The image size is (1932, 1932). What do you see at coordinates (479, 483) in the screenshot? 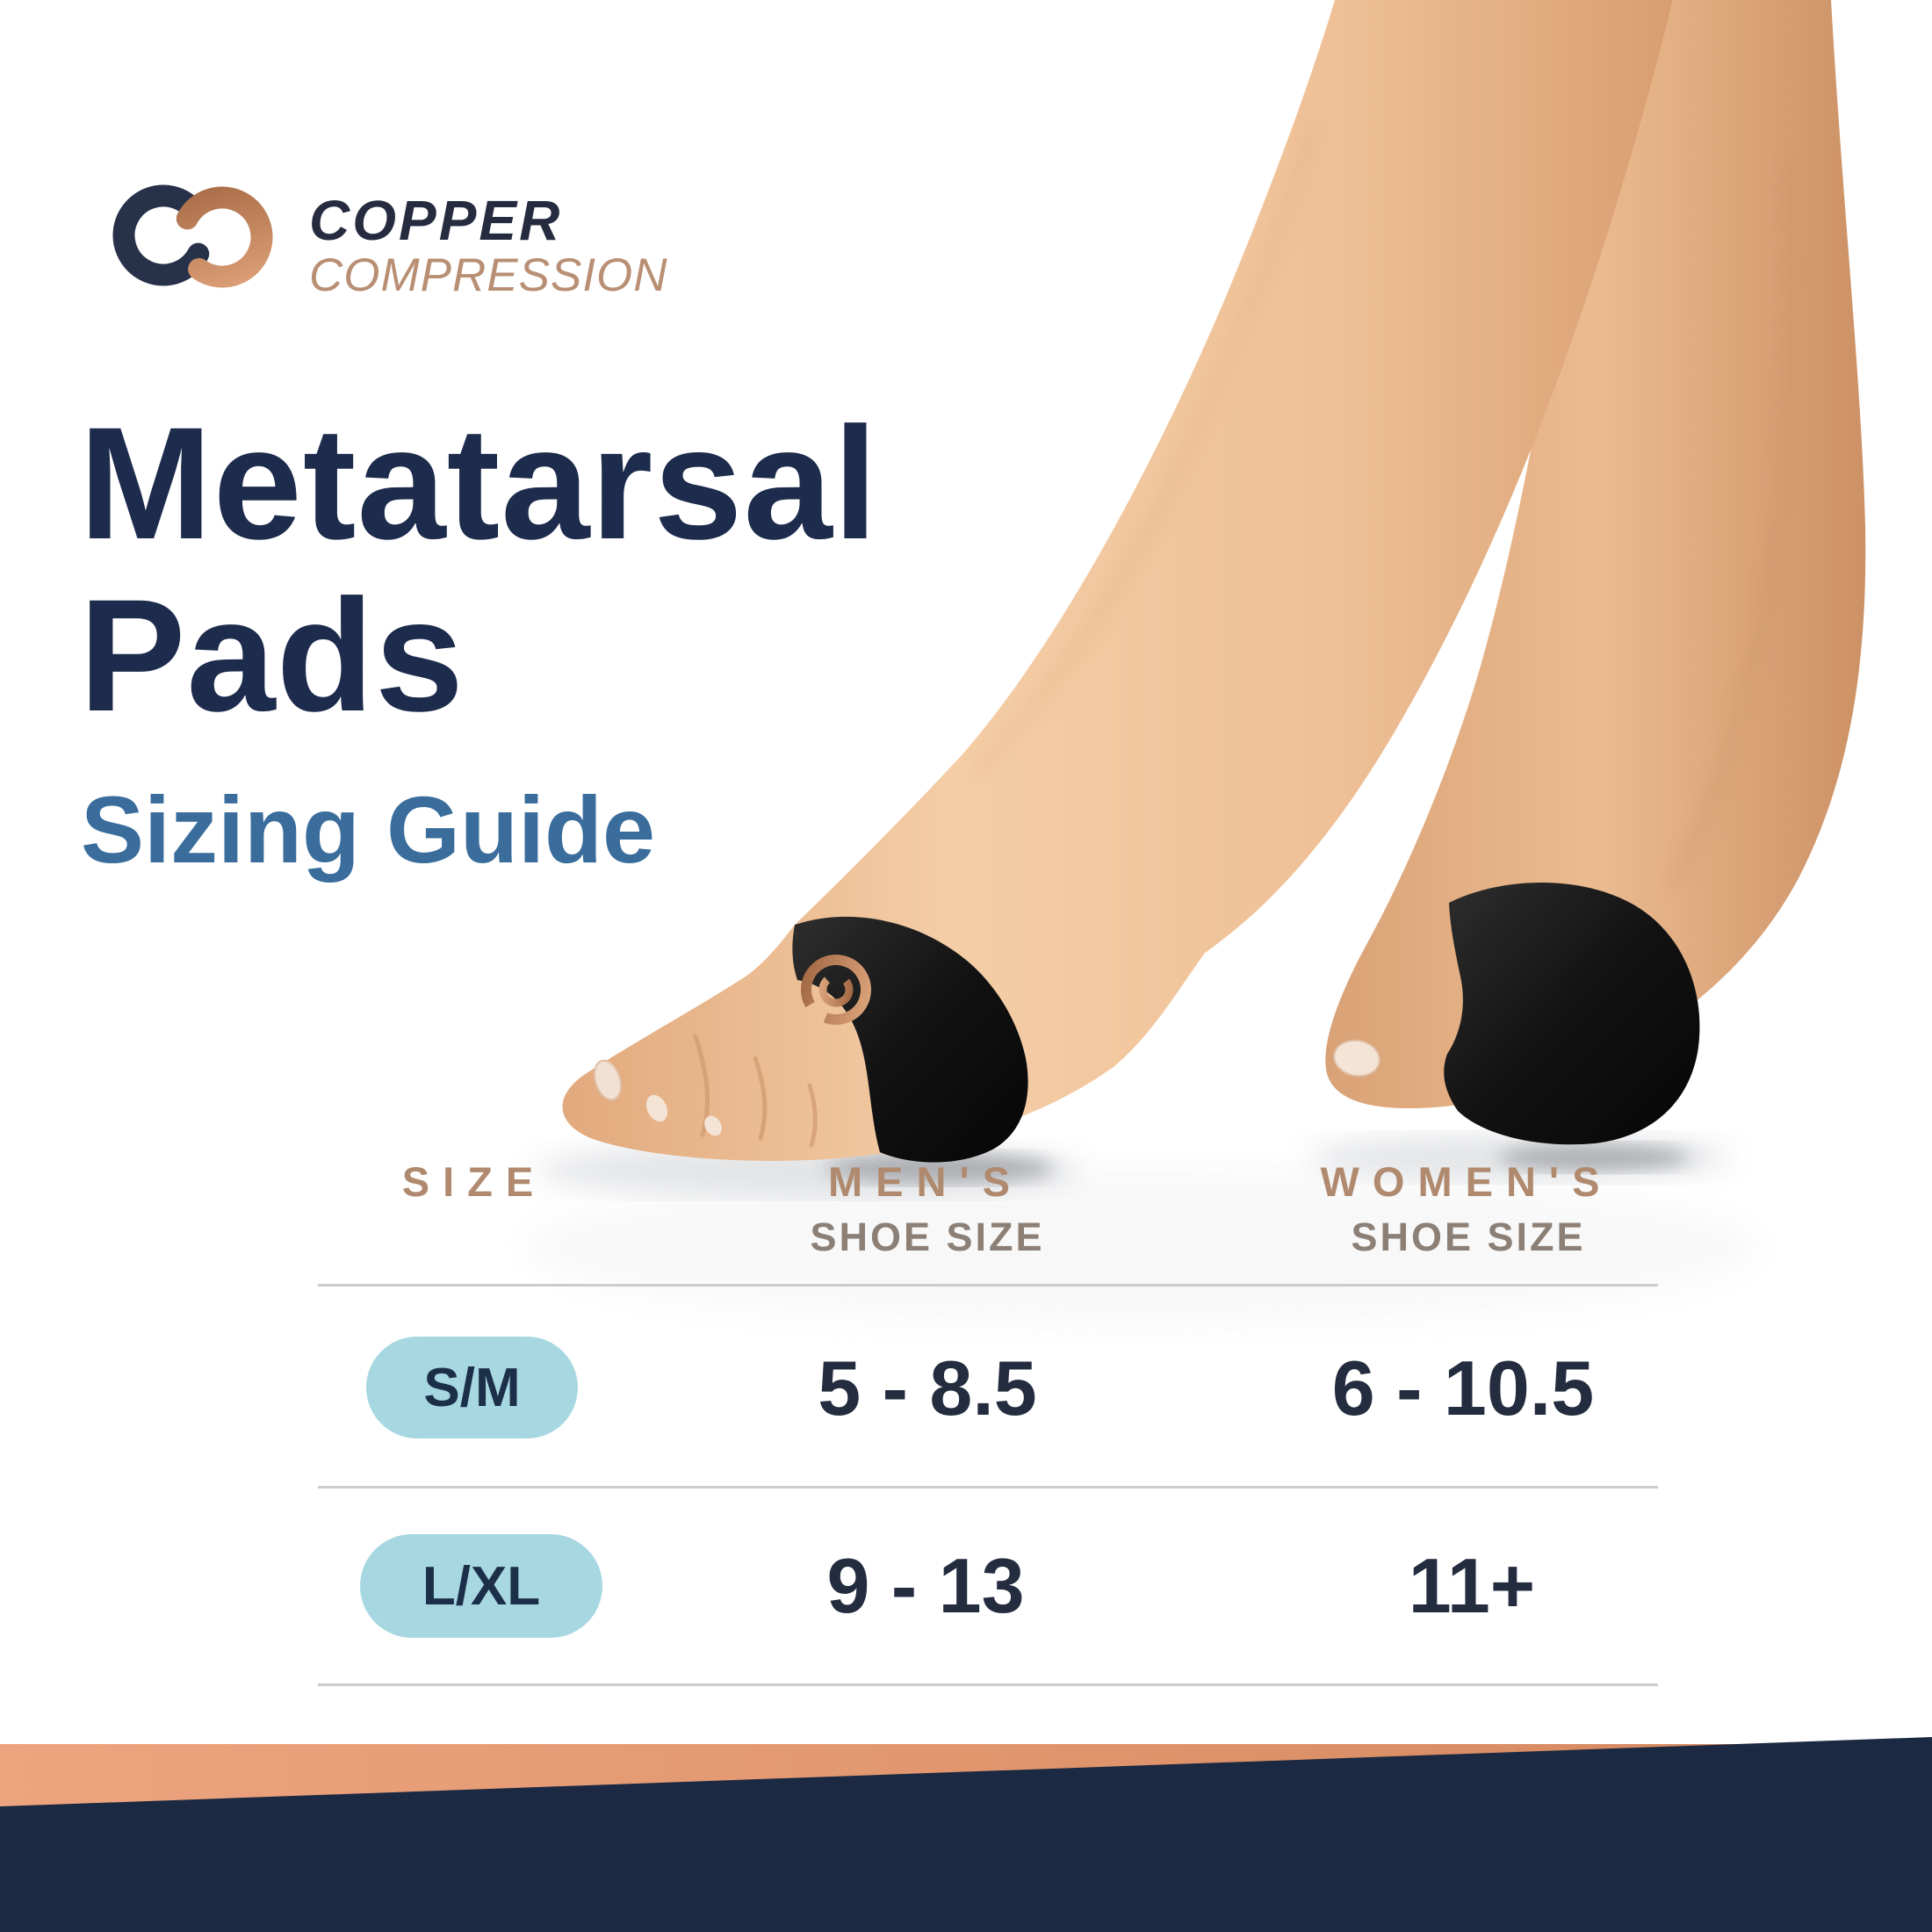
I see `page-title-line1: Metatarsal` at bounding box center [479, 483].